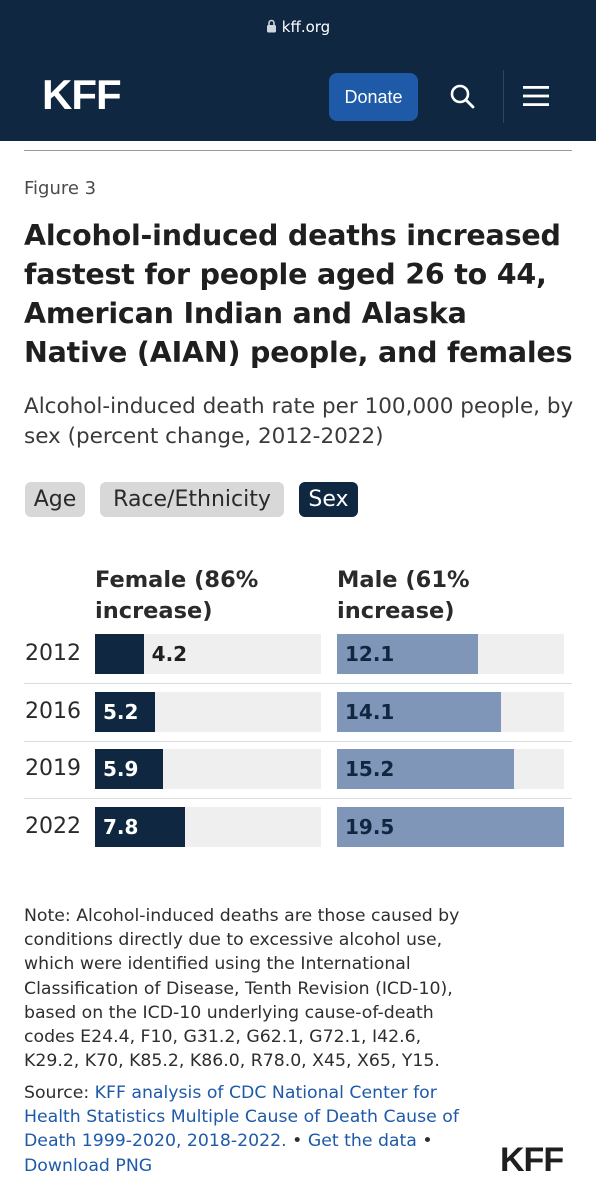  I want to click on site-header: kff.org KFF Donate, so click(298, 70).